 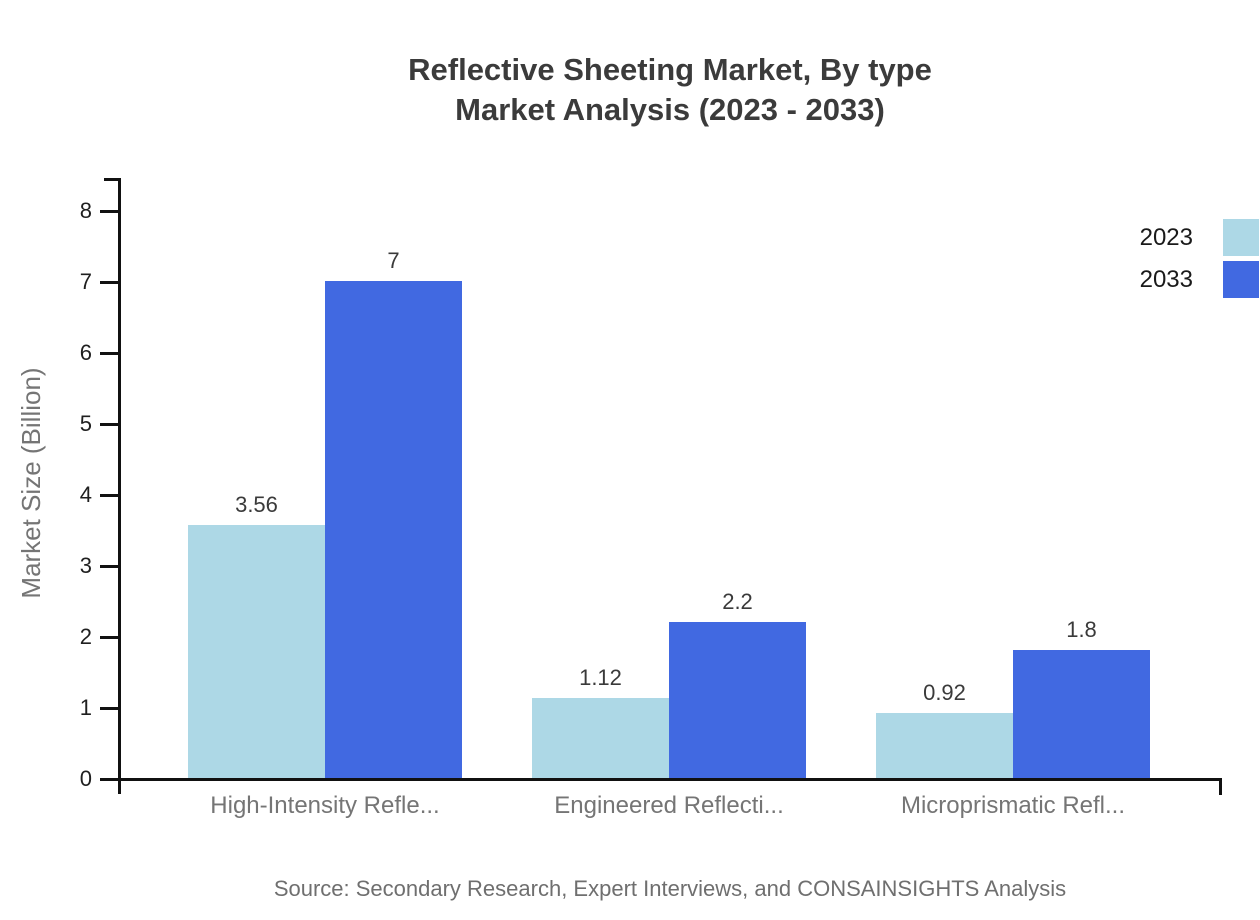 I want to click on bar-value-label: 3.56, so click(x=256, y=504).